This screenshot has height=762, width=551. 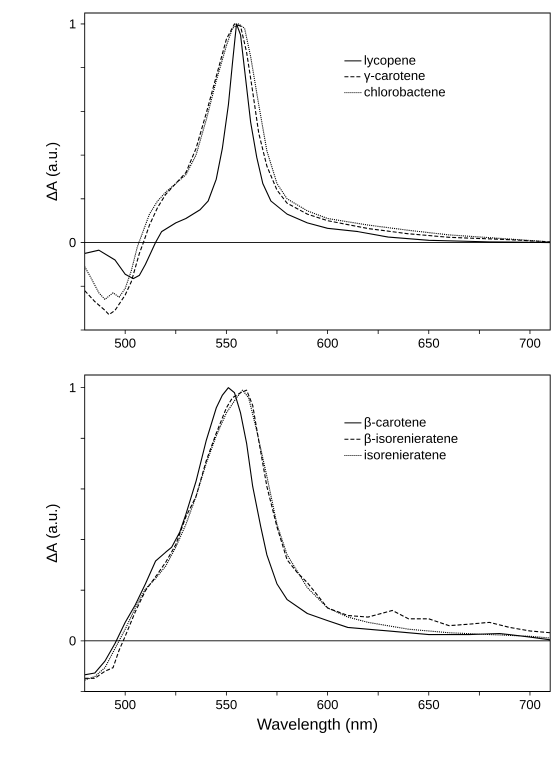 What do you see at coordinates (390, 61) in the screenshot?
I see `legend-label: lycopene` at bounding box center [390, 61].